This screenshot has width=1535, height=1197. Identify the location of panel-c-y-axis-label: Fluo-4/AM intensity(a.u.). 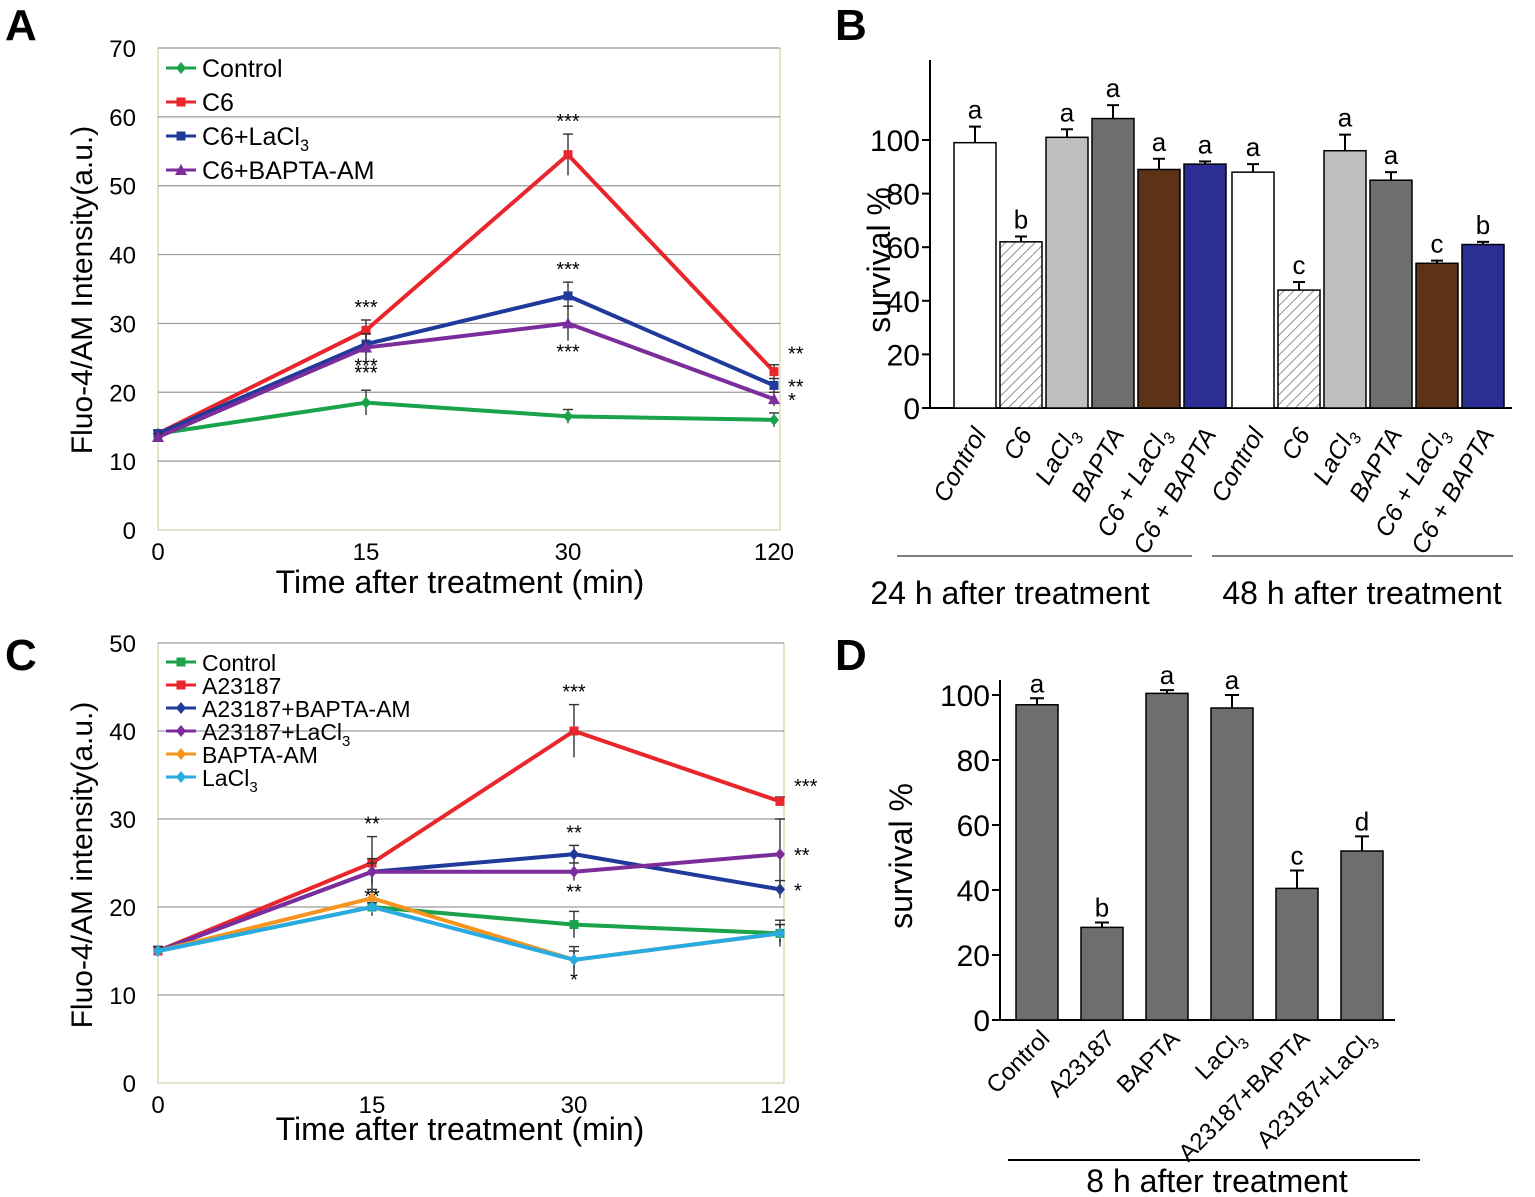
(82, 865).